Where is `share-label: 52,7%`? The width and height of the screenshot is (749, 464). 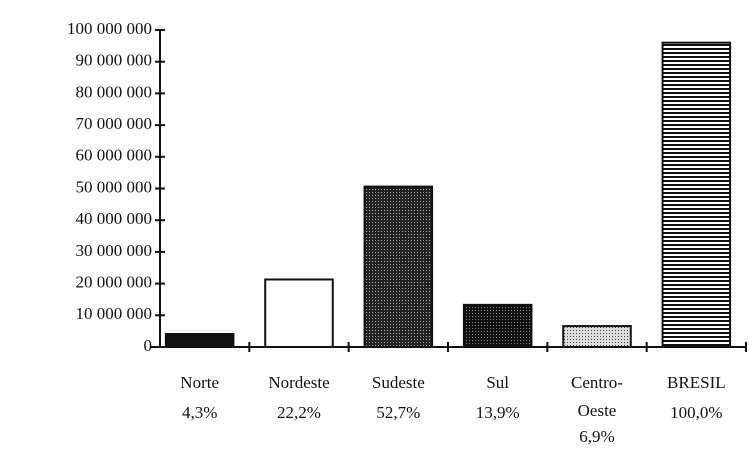
share-label: 52,7% is located at coordinates (398, 412).